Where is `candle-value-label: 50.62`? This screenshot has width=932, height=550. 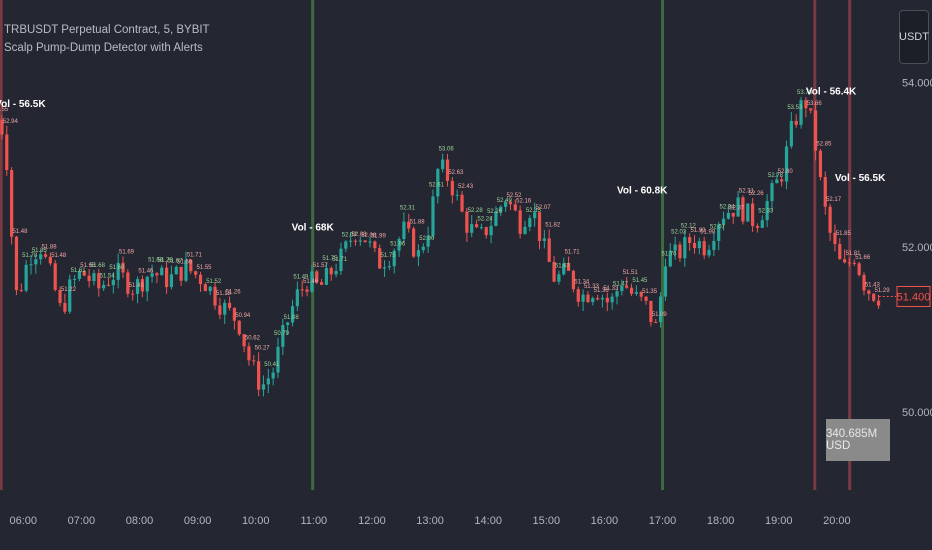
candle-value-label: 50.62 is located at coordinates (253, 339).